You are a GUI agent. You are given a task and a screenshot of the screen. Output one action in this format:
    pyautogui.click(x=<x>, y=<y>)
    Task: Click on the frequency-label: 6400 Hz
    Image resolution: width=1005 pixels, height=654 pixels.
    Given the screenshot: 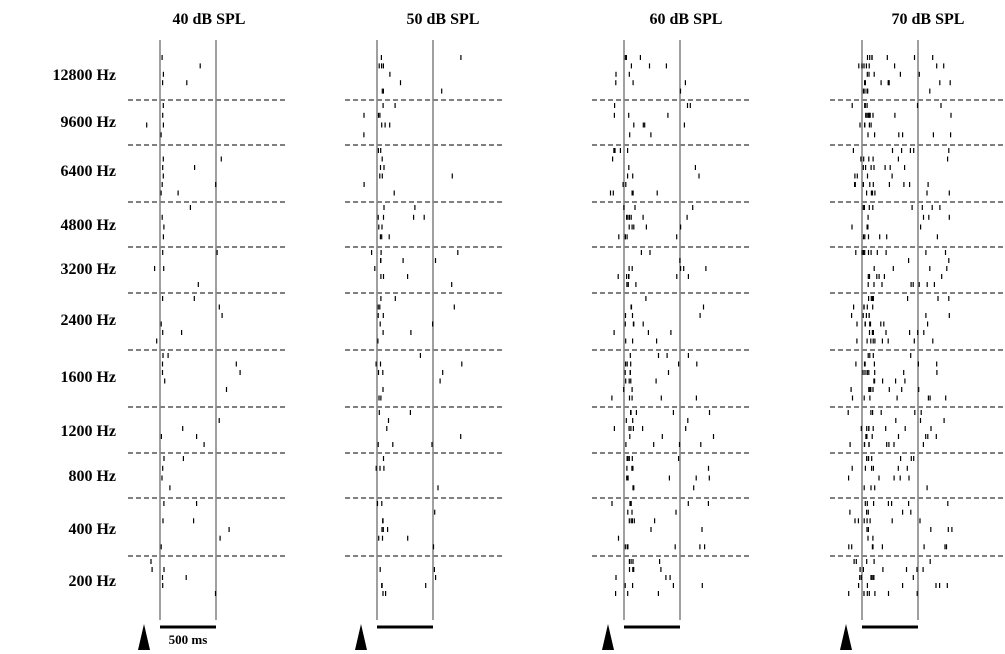 What is the action you would take?
    pyautogui.click(x=88, y=171)
    